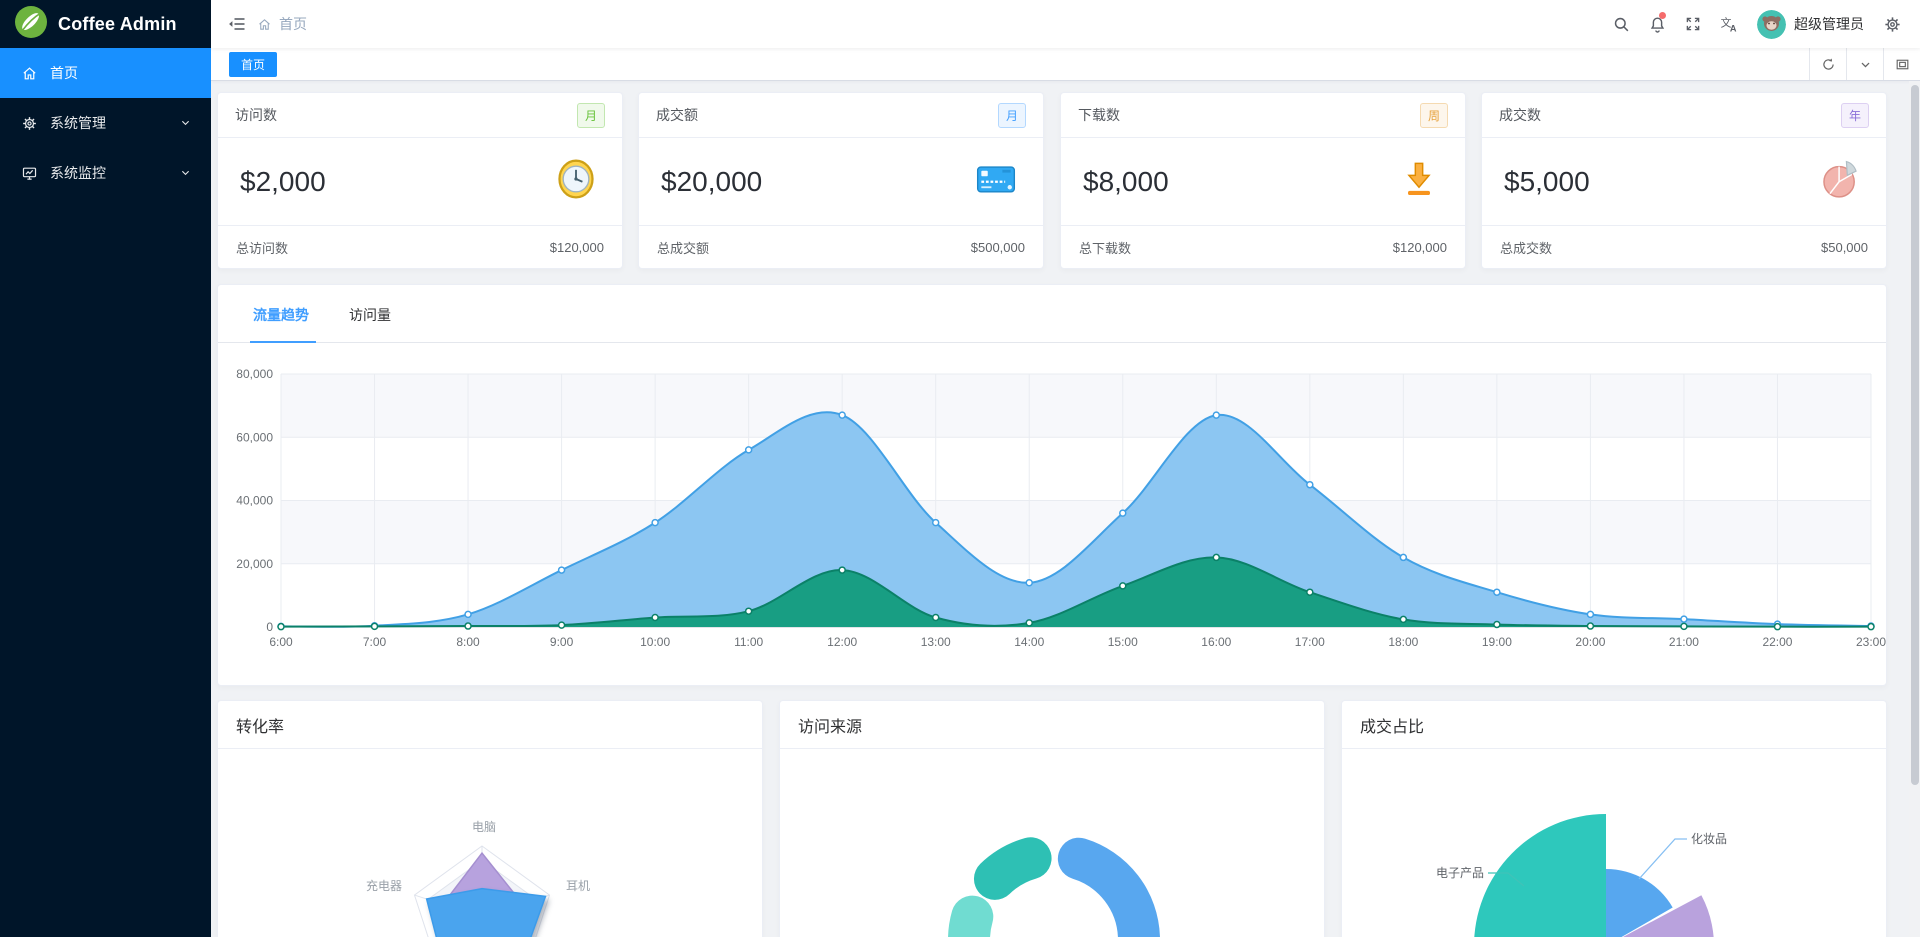 The image size is (1920, 937). Describe the element at coordinates (375, 642) in the screenshot. I see `svg-text: 7:00` at that location.